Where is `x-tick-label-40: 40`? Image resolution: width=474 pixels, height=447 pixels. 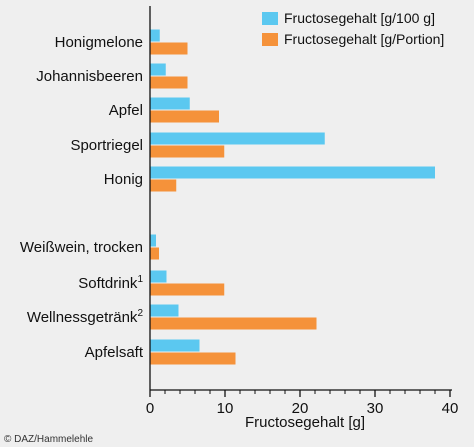 x-tick-label-40: 40 is located at coordinates (450, 408).